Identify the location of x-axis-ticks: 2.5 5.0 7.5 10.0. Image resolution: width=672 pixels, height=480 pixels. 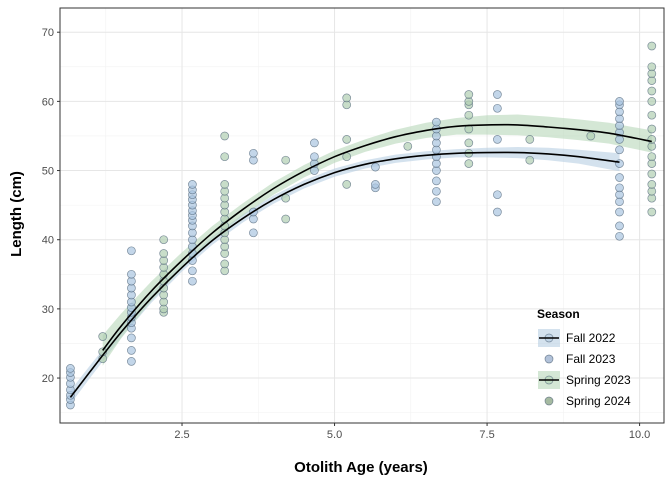
(412, 432).